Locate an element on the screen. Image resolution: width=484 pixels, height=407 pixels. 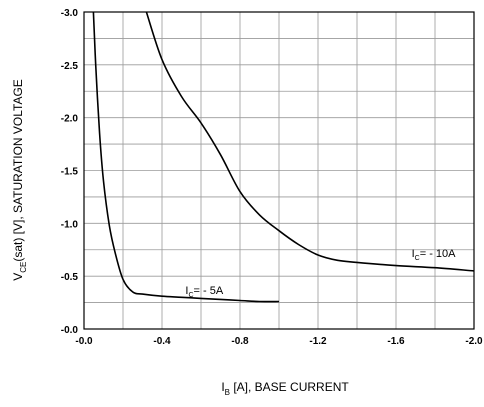
x-tick-label: -2.0 is located at coordinates (474, 341).